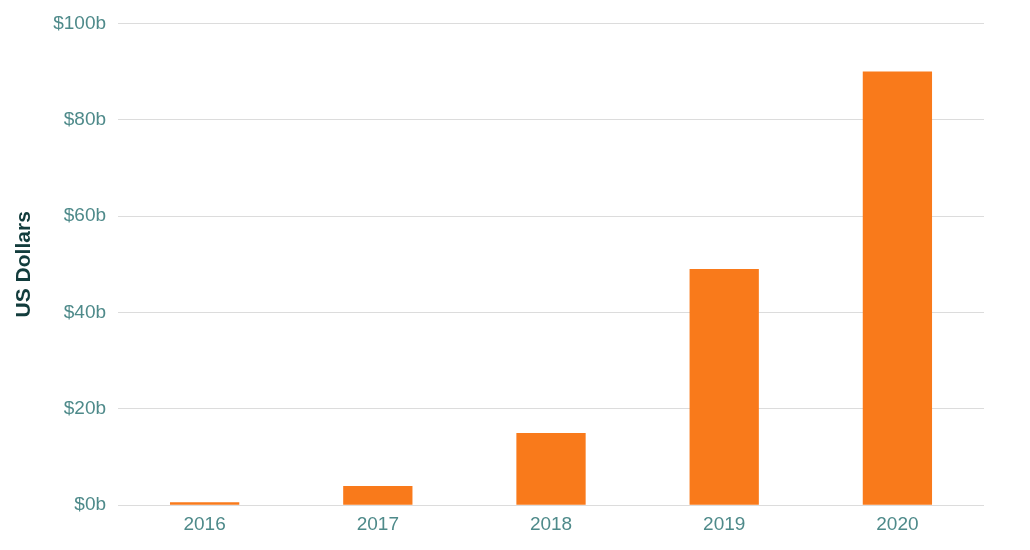 The image size is (1030, 550). What do you see at coordinates (80, 22) in the screenshot?
I see `y-tick-label: $100b` at bounding box center [80, 22].